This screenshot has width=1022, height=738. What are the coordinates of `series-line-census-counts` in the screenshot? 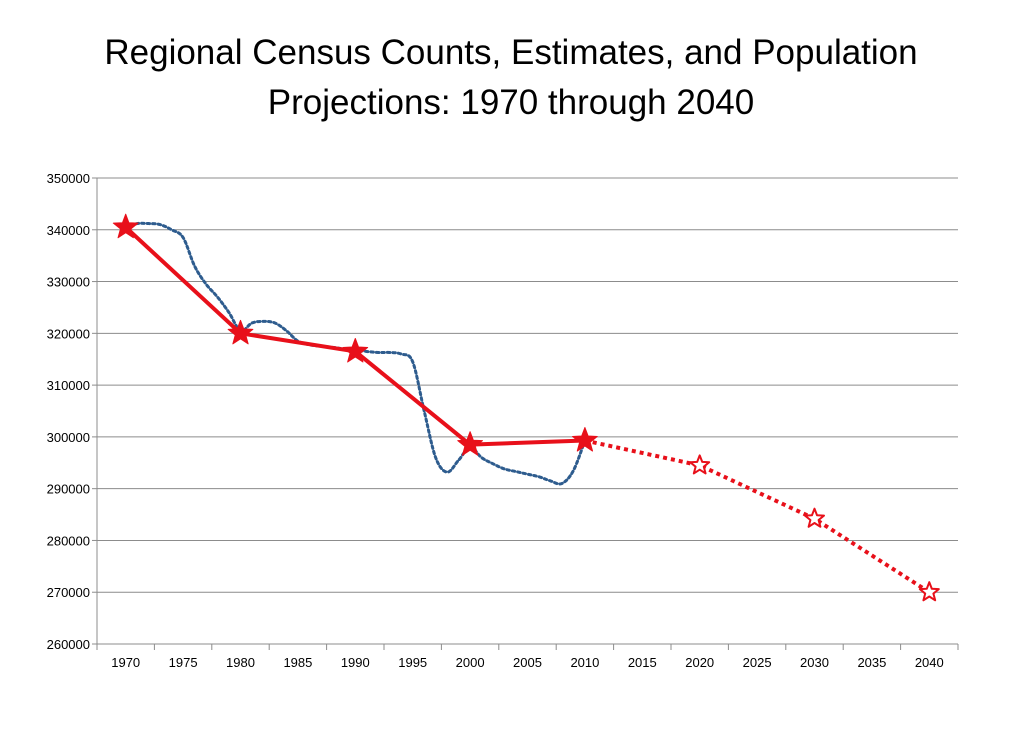 It's located at (354, 336).